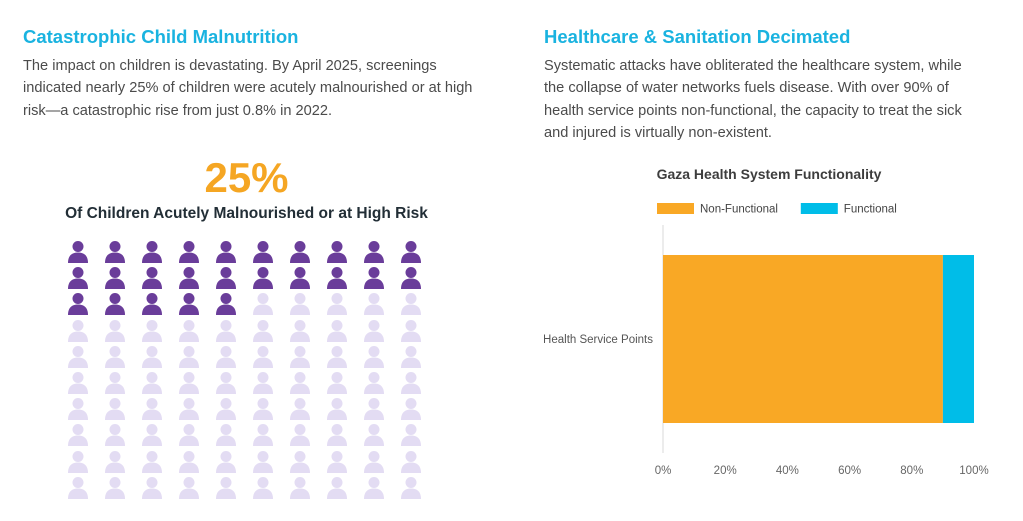  Describe the element at coordinates (973, 471) in the screenshot. I see `x-tick-label: 100%` at that location.